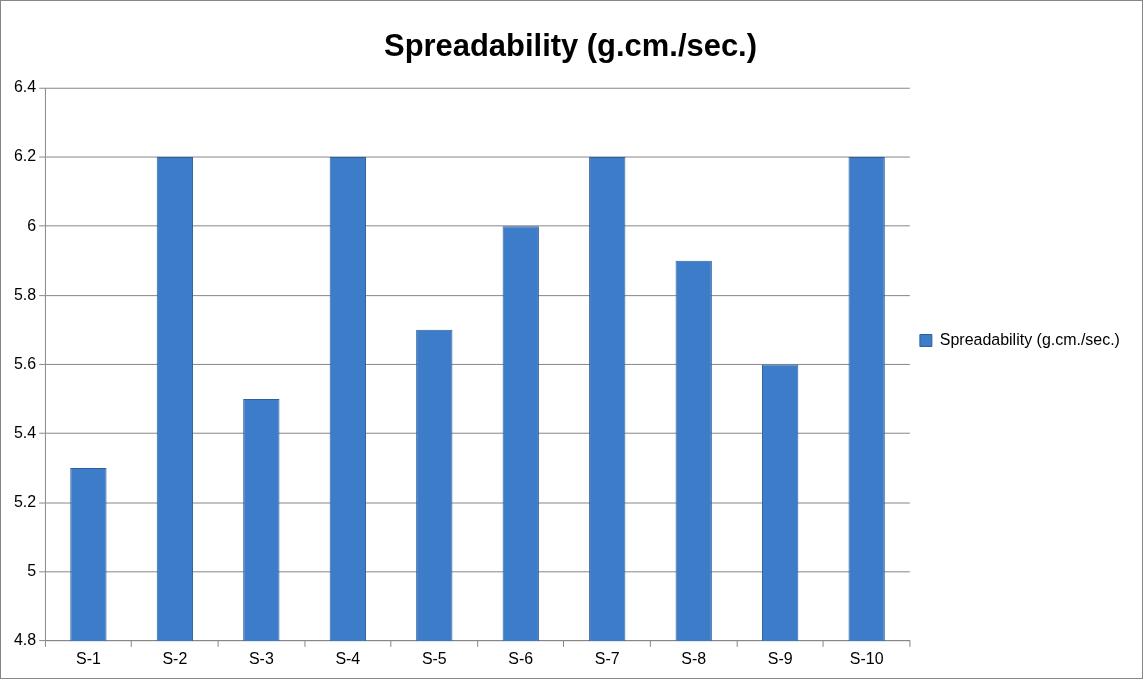  What do you see at coordinates (25, 640) in the screenshot?
I see `y-tick-label: 4.8` at bounding box center [25, 640].